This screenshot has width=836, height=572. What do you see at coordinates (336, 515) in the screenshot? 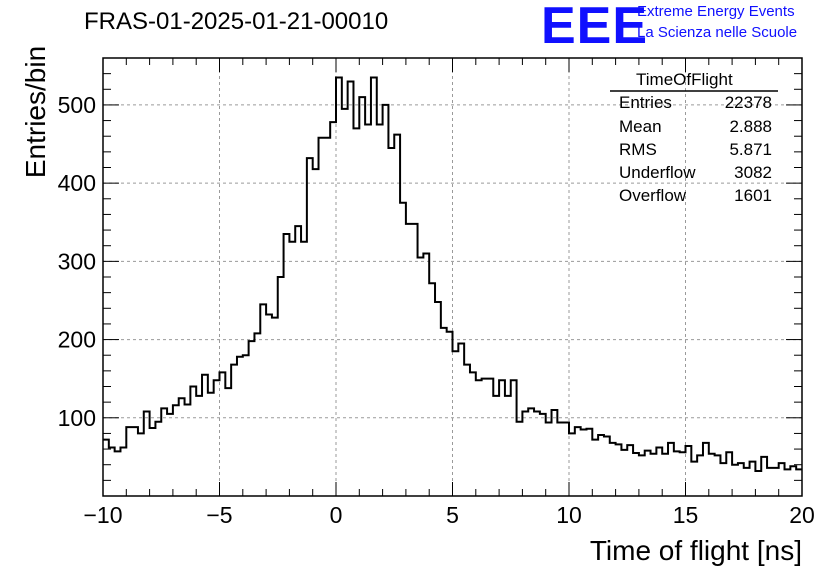
I see `x-tick-label: 0` at bounding box center [336, 515].